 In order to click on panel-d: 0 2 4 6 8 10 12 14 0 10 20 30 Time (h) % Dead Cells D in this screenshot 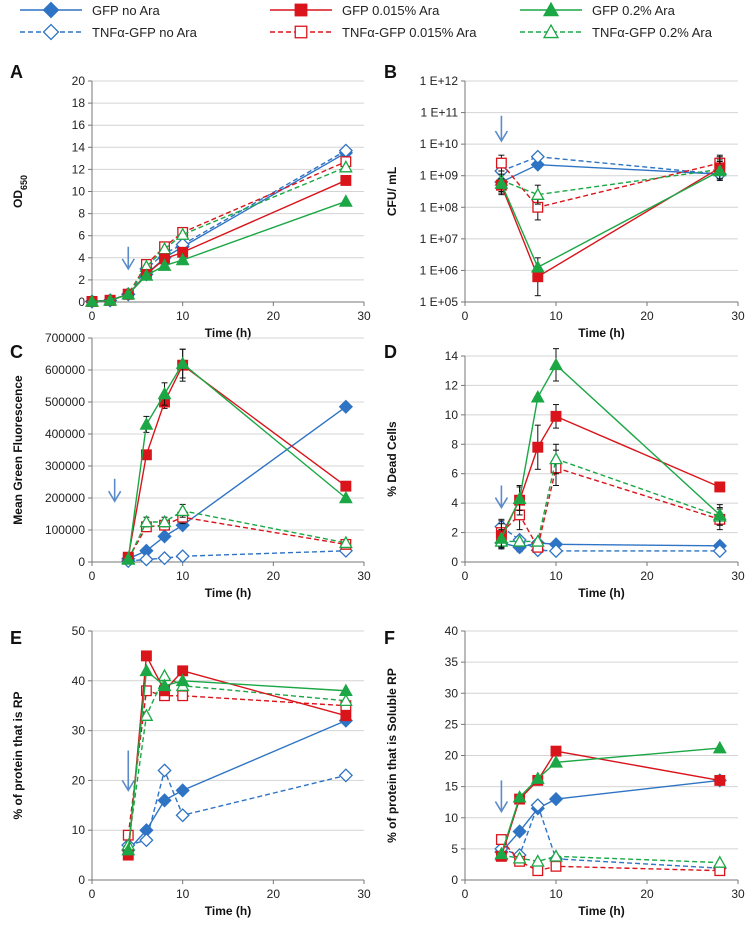, I will do `click(564, 471)`.